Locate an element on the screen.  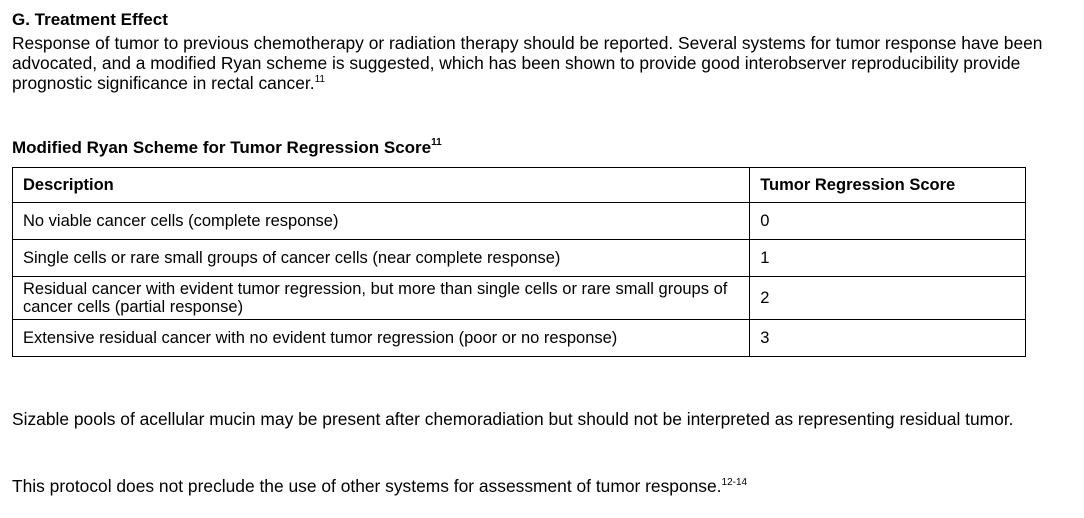
table-title-reference: 11 is located at coordinates (436, 142).